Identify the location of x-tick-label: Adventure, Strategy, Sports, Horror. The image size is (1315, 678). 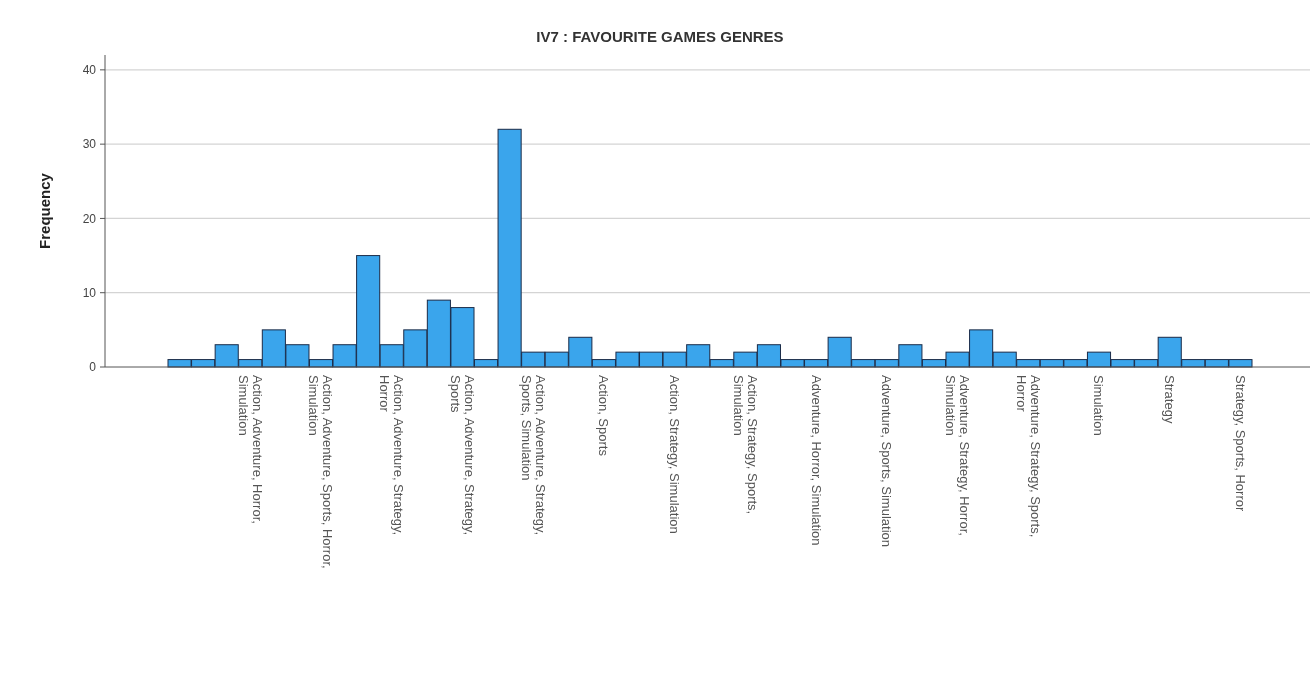
(1028, 456).